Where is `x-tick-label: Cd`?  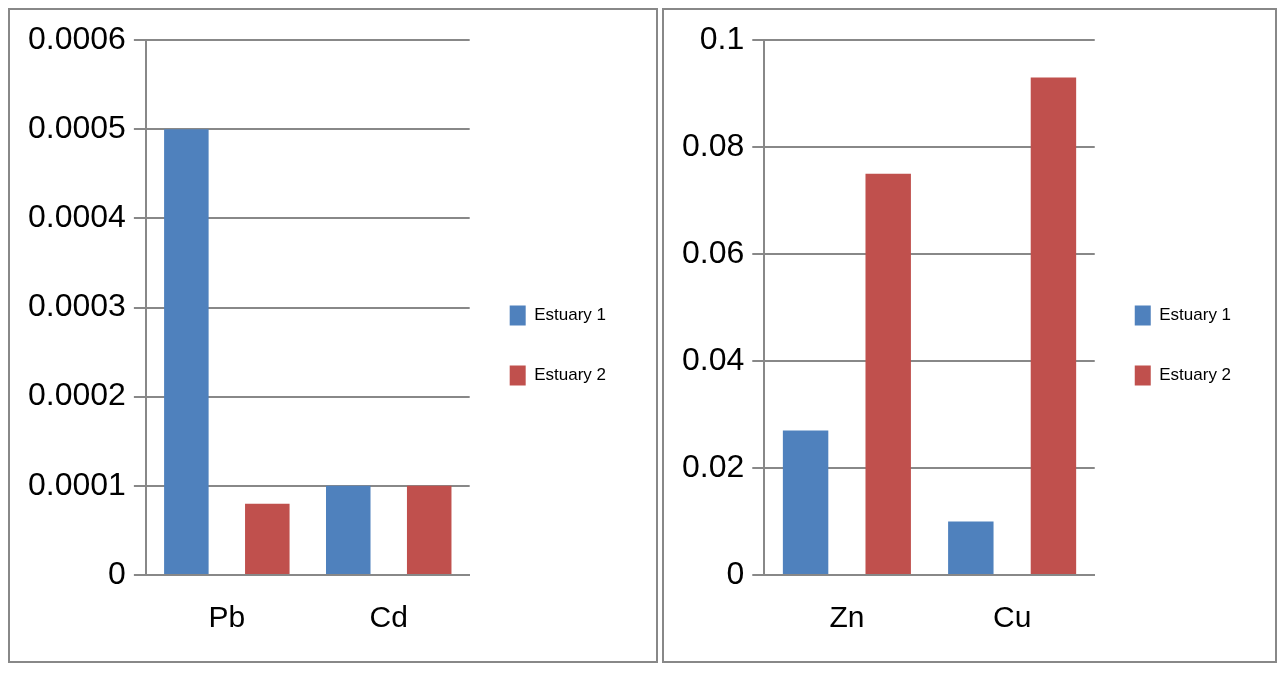 x-tick-label: Cd is located at coordinates (388, 617).